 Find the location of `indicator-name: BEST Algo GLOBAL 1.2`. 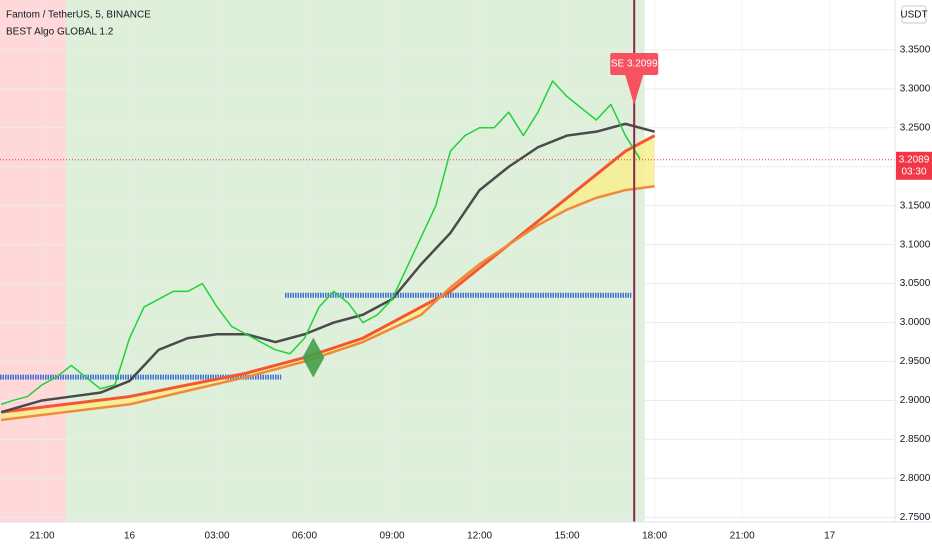

indicator-name: BEST Algo GLOBAL 1.2 is located at coordinates (60, 32).